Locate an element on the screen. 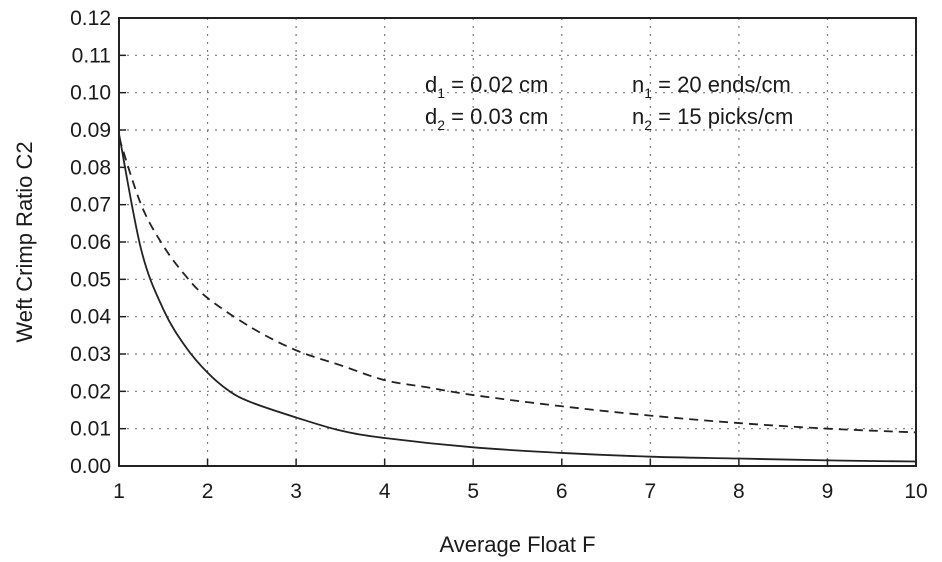 This screenshot has height=562, width=942. annotation-n1-base: n is located at coordinates (638, 84).